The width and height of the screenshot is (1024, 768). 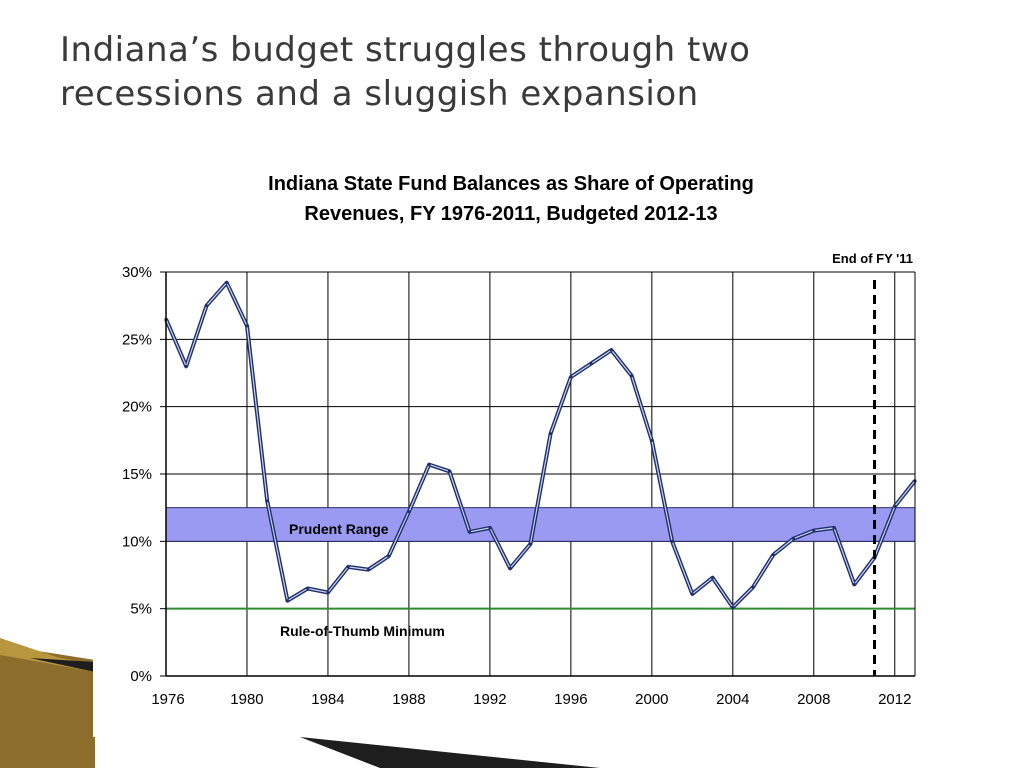 I want to click on data-point-2004, so click(x=733, y=607).